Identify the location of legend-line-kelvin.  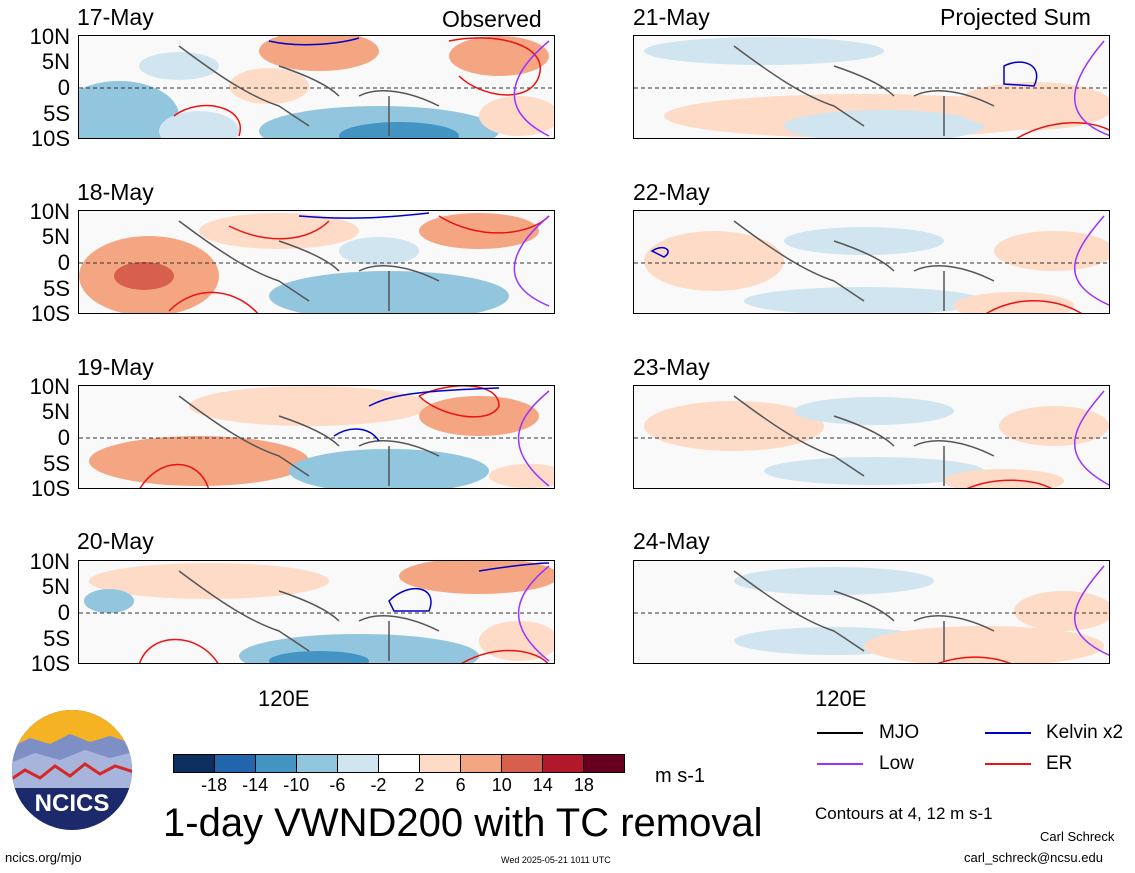
(1008, 733).